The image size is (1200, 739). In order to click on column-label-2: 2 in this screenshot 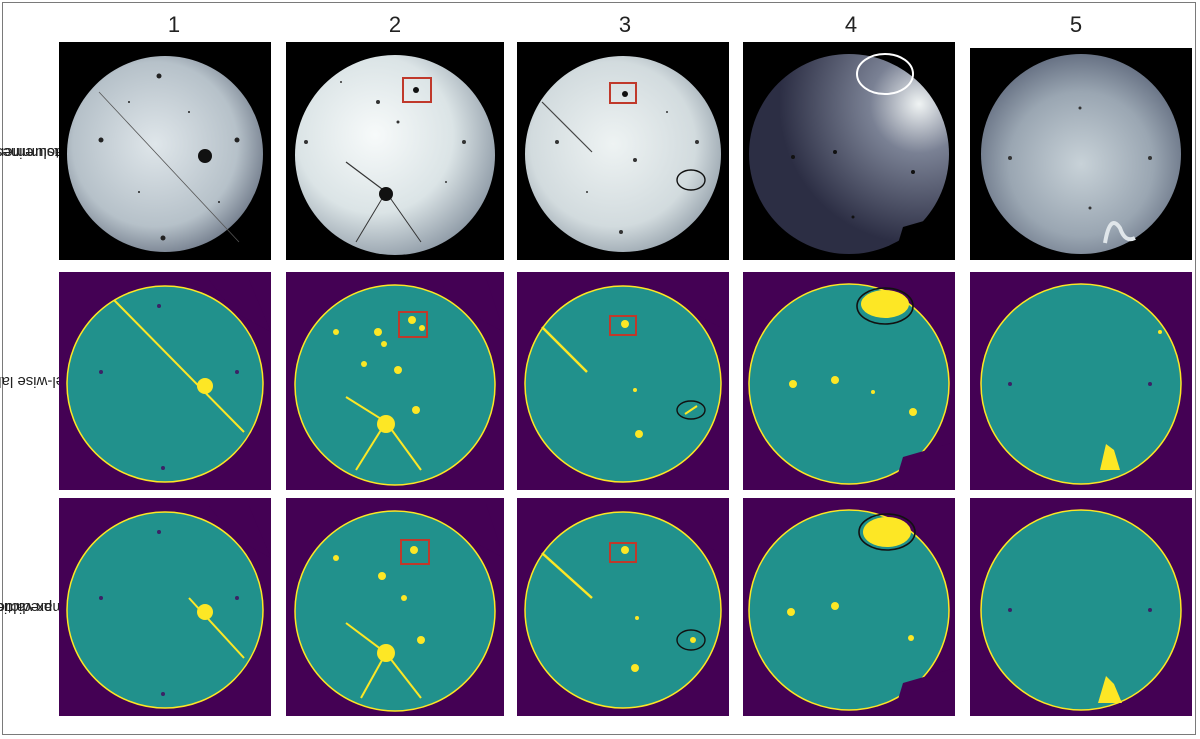, I will do `click(395, 24)`.